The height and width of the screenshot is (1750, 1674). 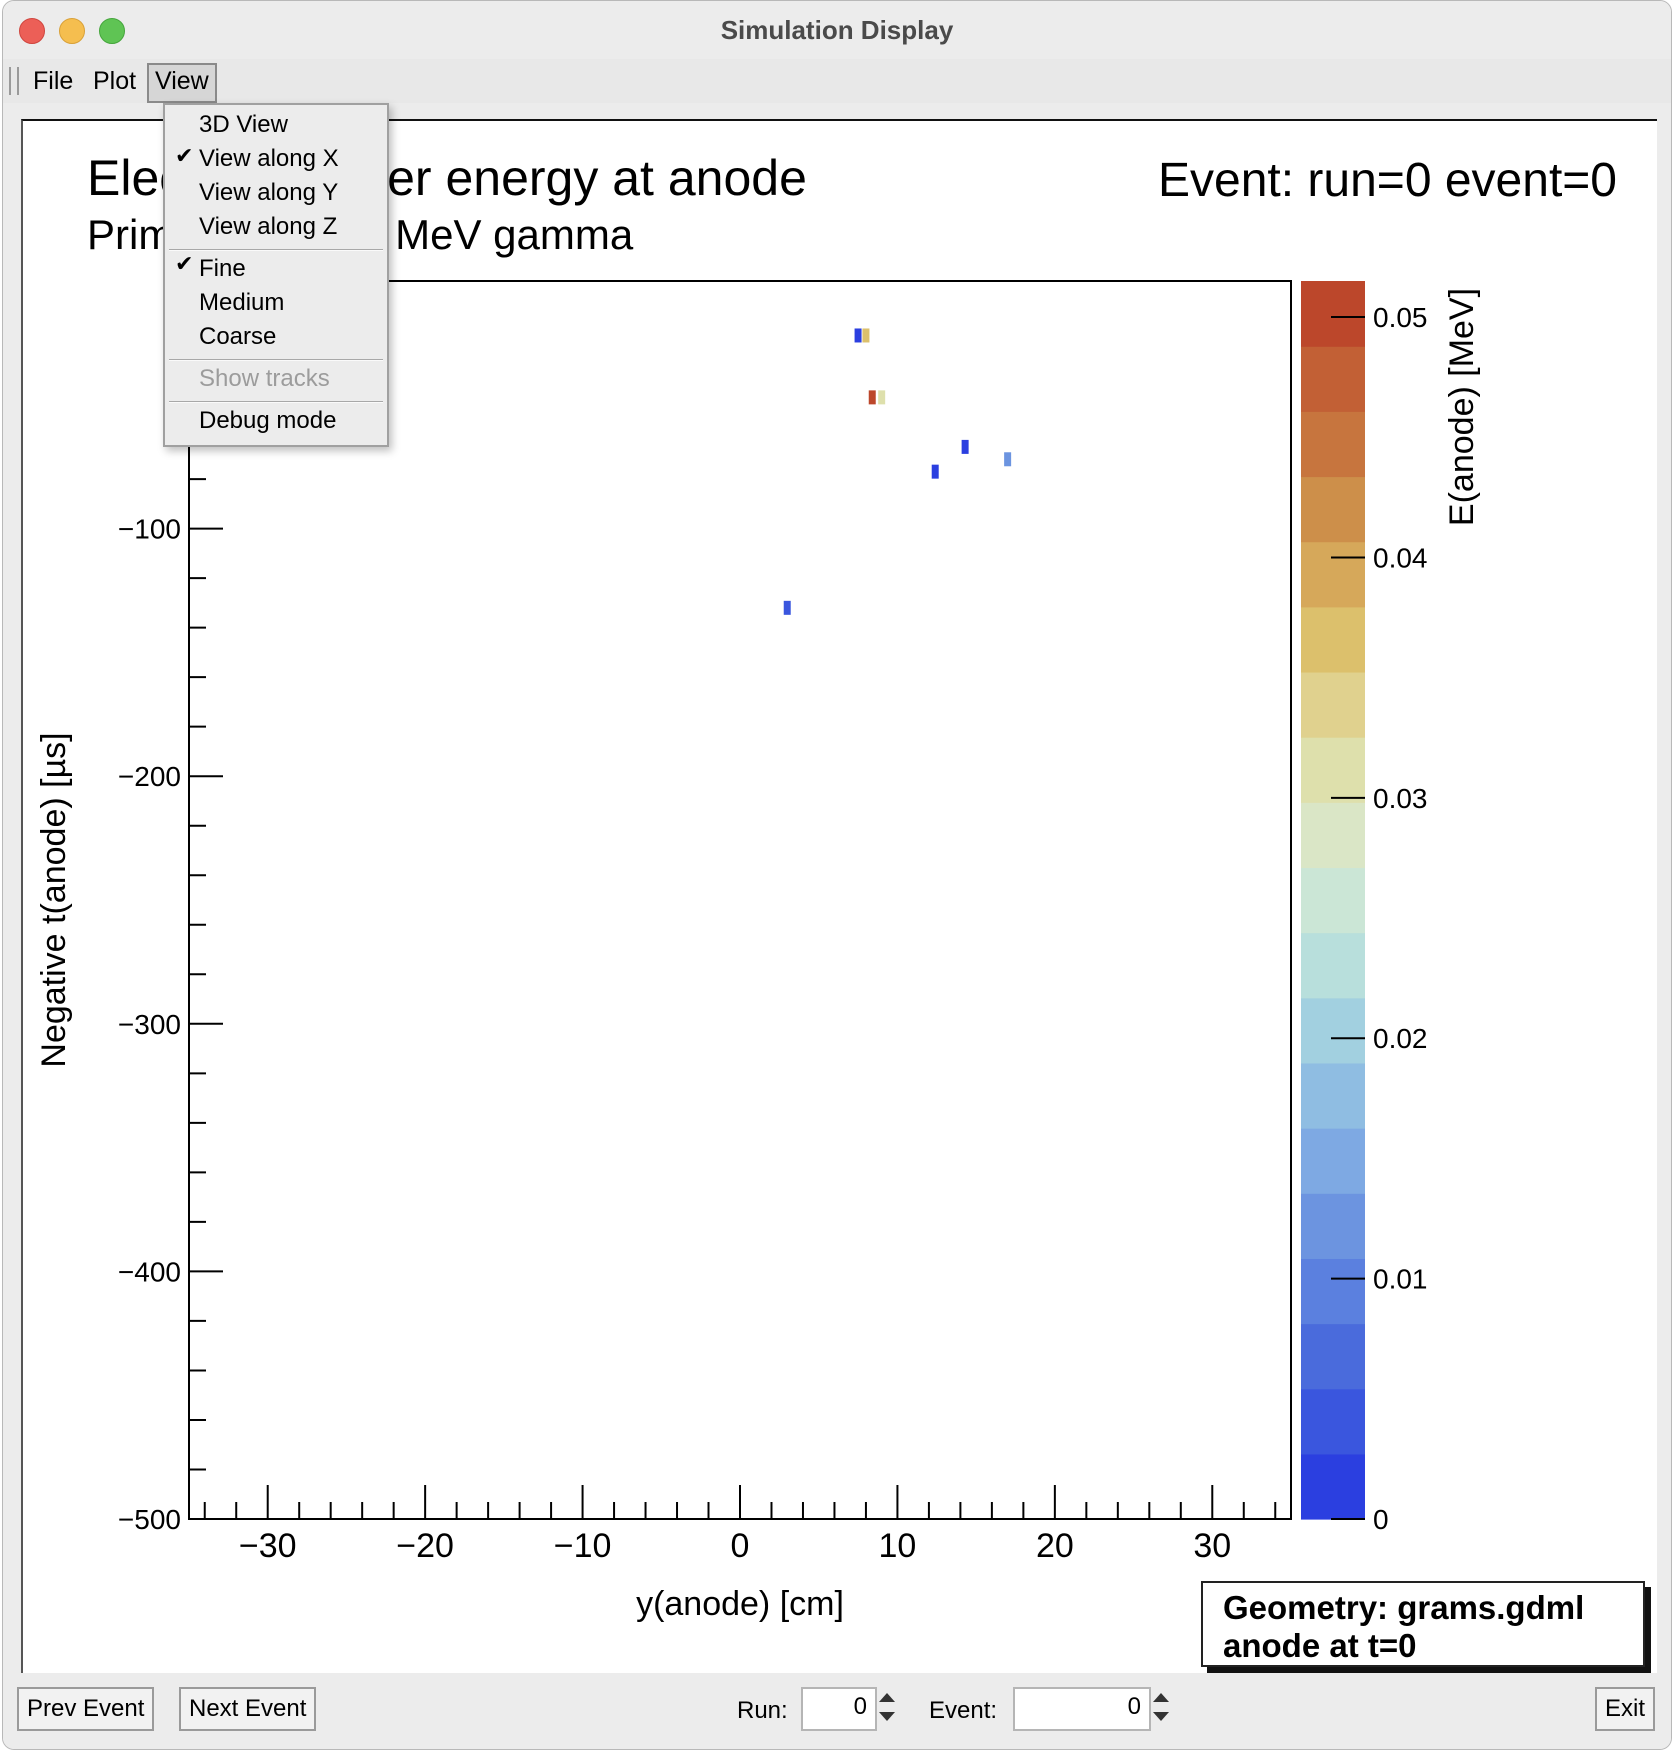 I want to click on x-axis-label: y(anode) [cm], so click(x=740, y=1604).